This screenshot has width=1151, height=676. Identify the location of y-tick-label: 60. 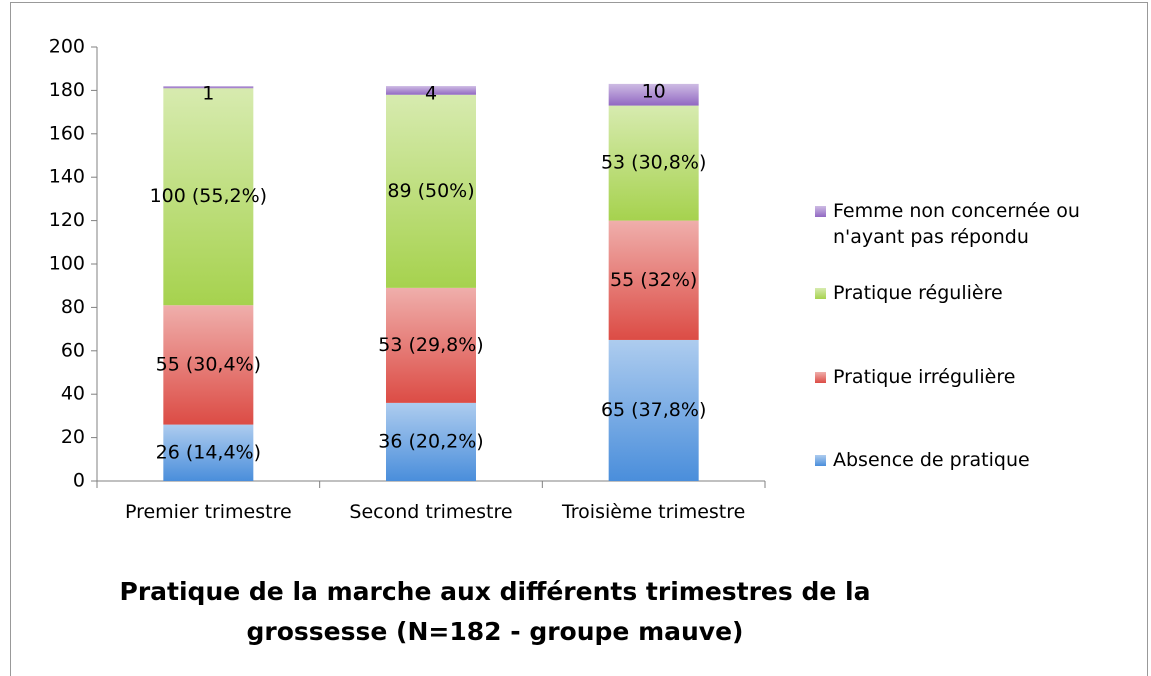
(73, 350).